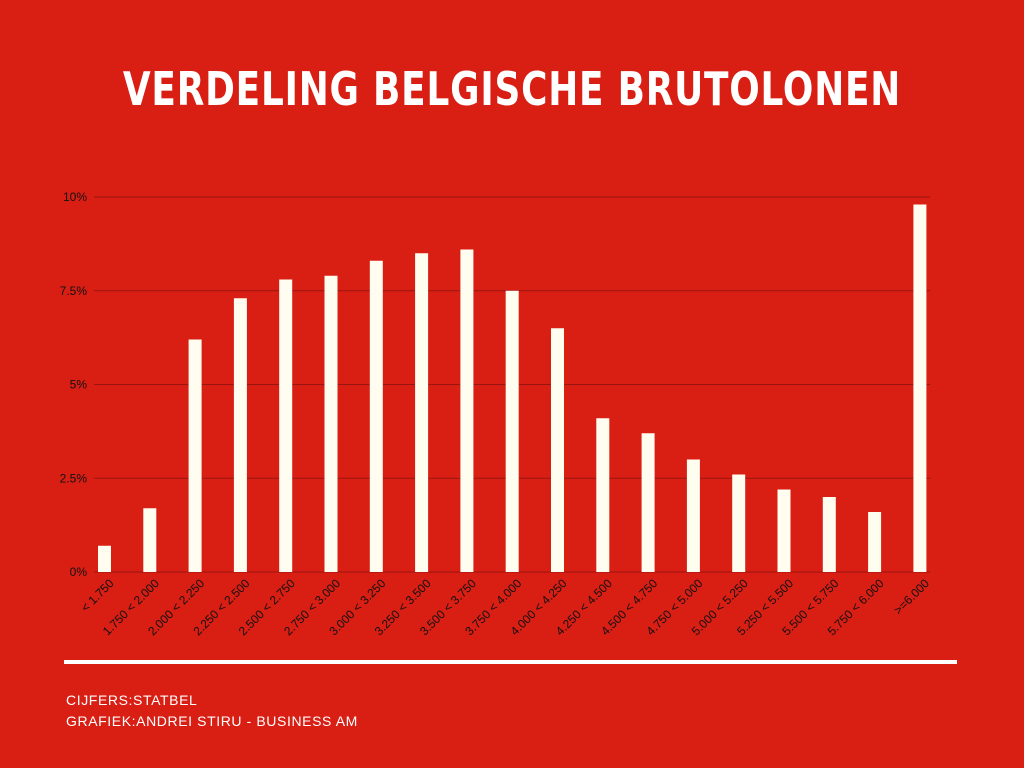 The image size is (1024, 768). I want to click on footer-divider, so click(510, 662).